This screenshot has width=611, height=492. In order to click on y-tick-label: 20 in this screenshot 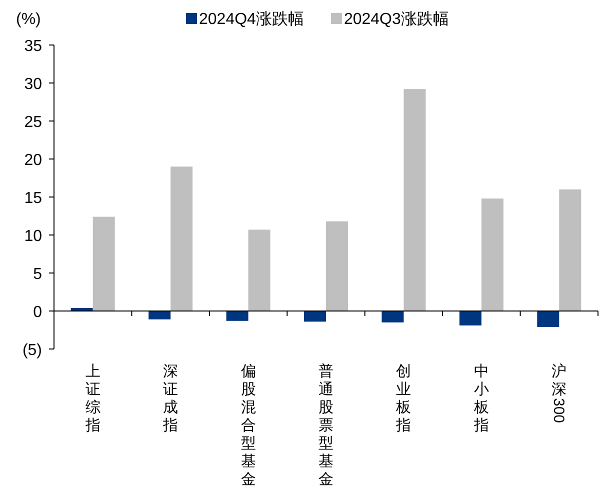, I will do `click(33, 160)`.